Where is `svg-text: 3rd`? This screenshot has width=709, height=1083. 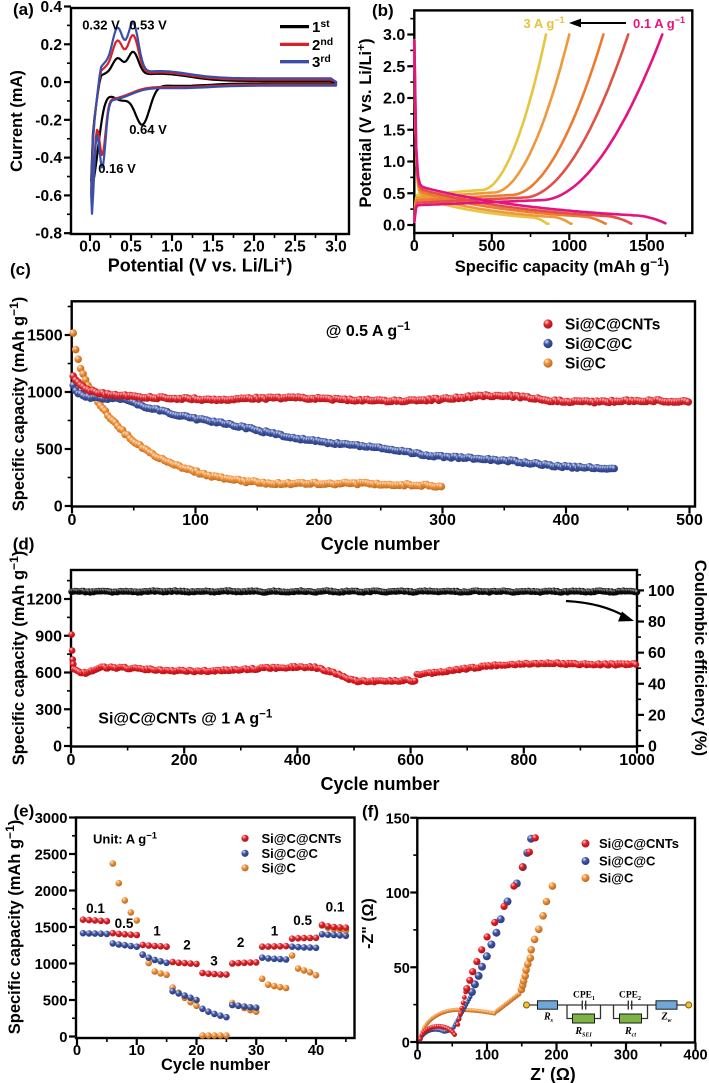 svg-text: 3rd is located at coordinates (321, 62).